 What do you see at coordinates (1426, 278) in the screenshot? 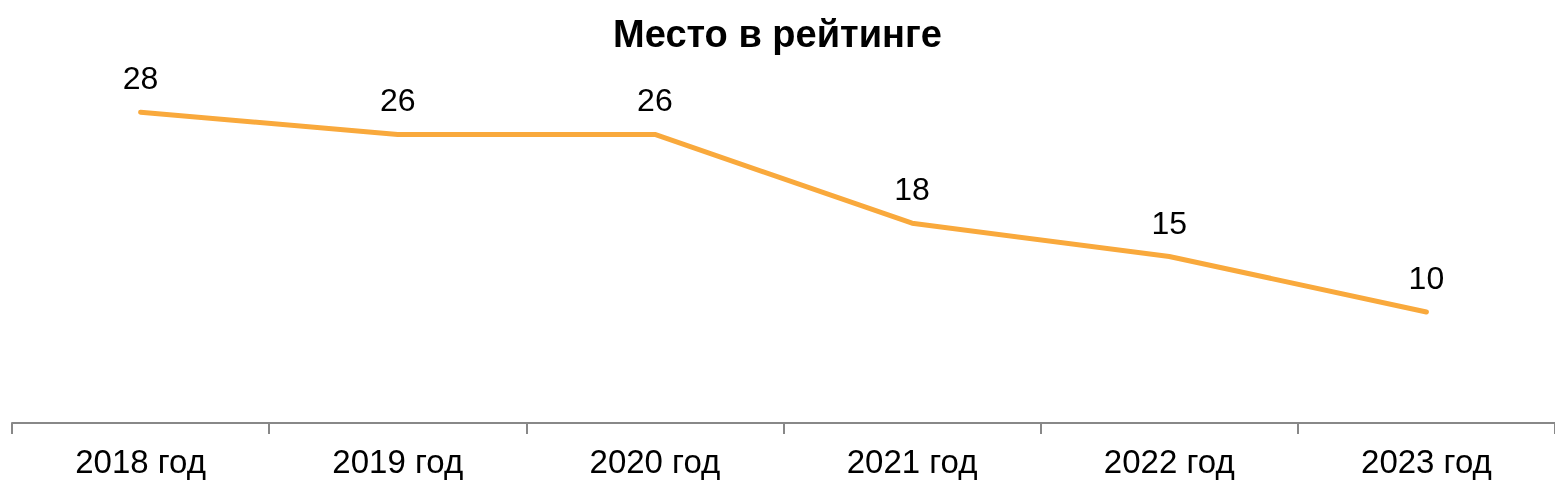
I see `data-label: 10` at bounding box center [1426, 278].